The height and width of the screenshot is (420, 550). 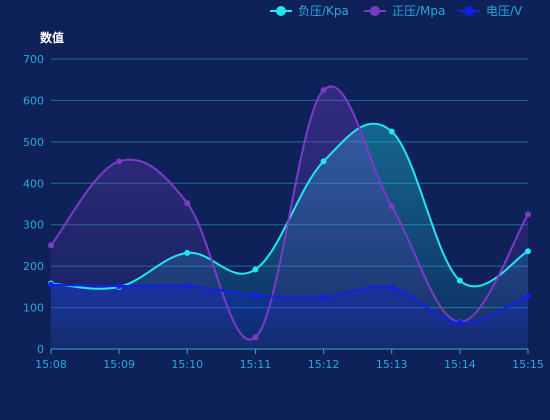 I want to click on legend: 负压/Kpa 正压/Mpa 电压/V, so click(x=396, y=11).